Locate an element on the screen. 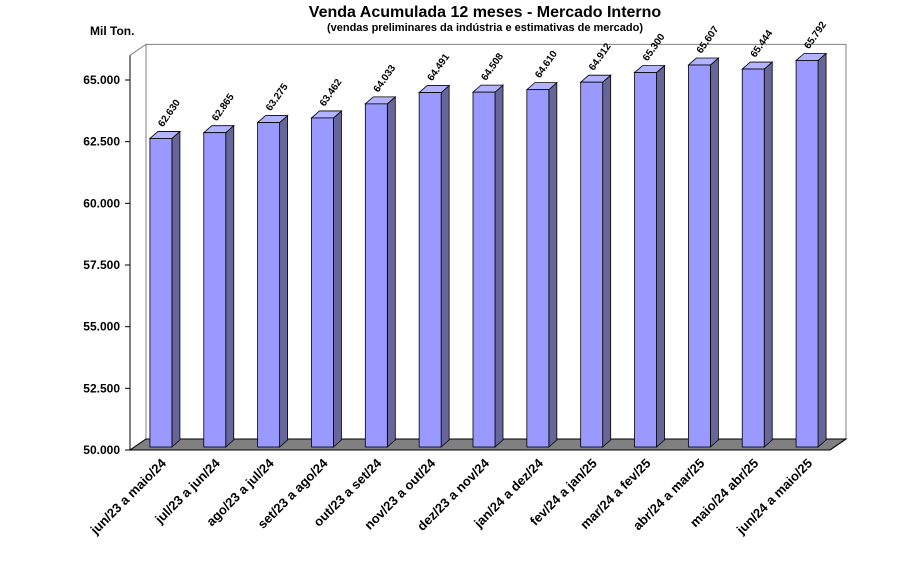 Image resolution: width=916 pixels, height=574 pixels. y-tick-label: 52.500 is located at coordinates (101, 388).